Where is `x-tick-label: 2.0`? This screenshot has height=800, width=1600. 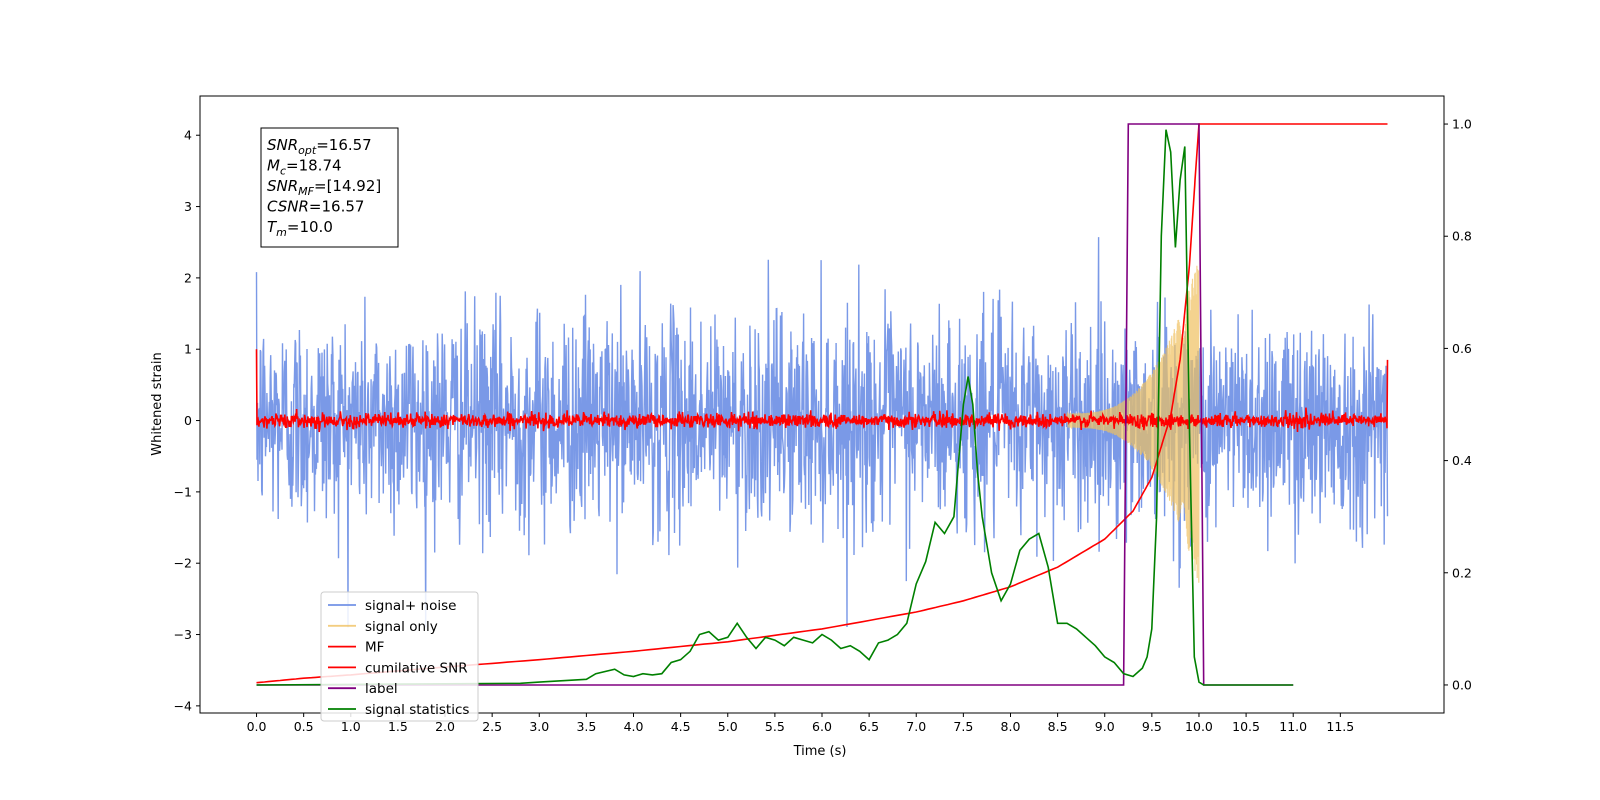 x-tick-label: 2.0 is located at coordinates (445, 726).